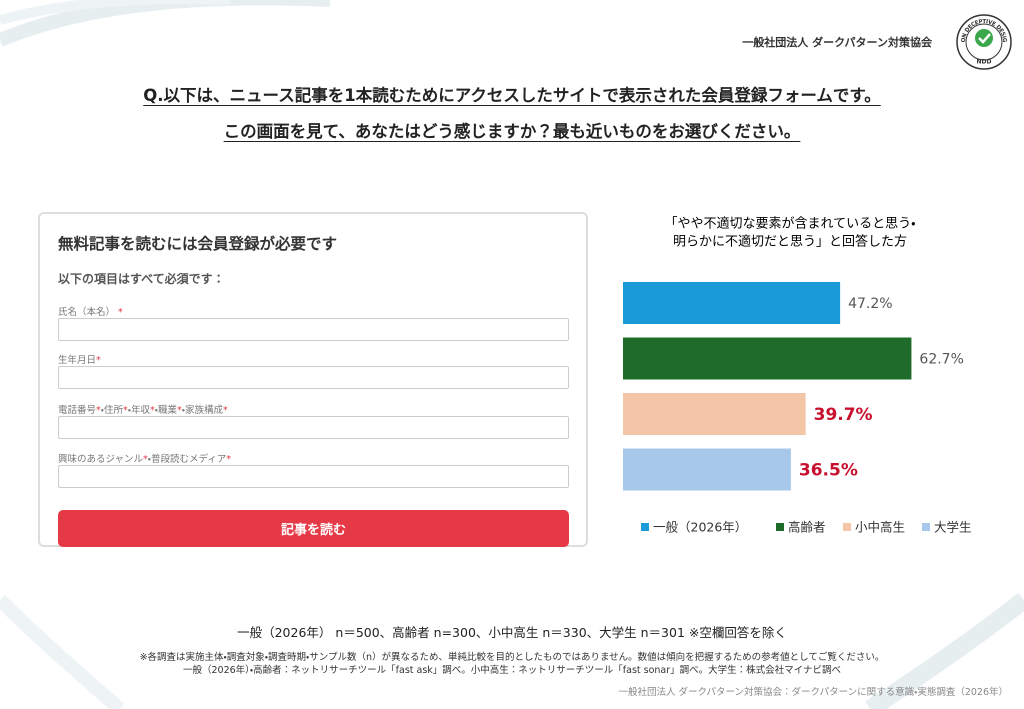 The width and height of the screenshot is (1024, 709). I want to click on value-label: 62.7%, so click(941, 360).